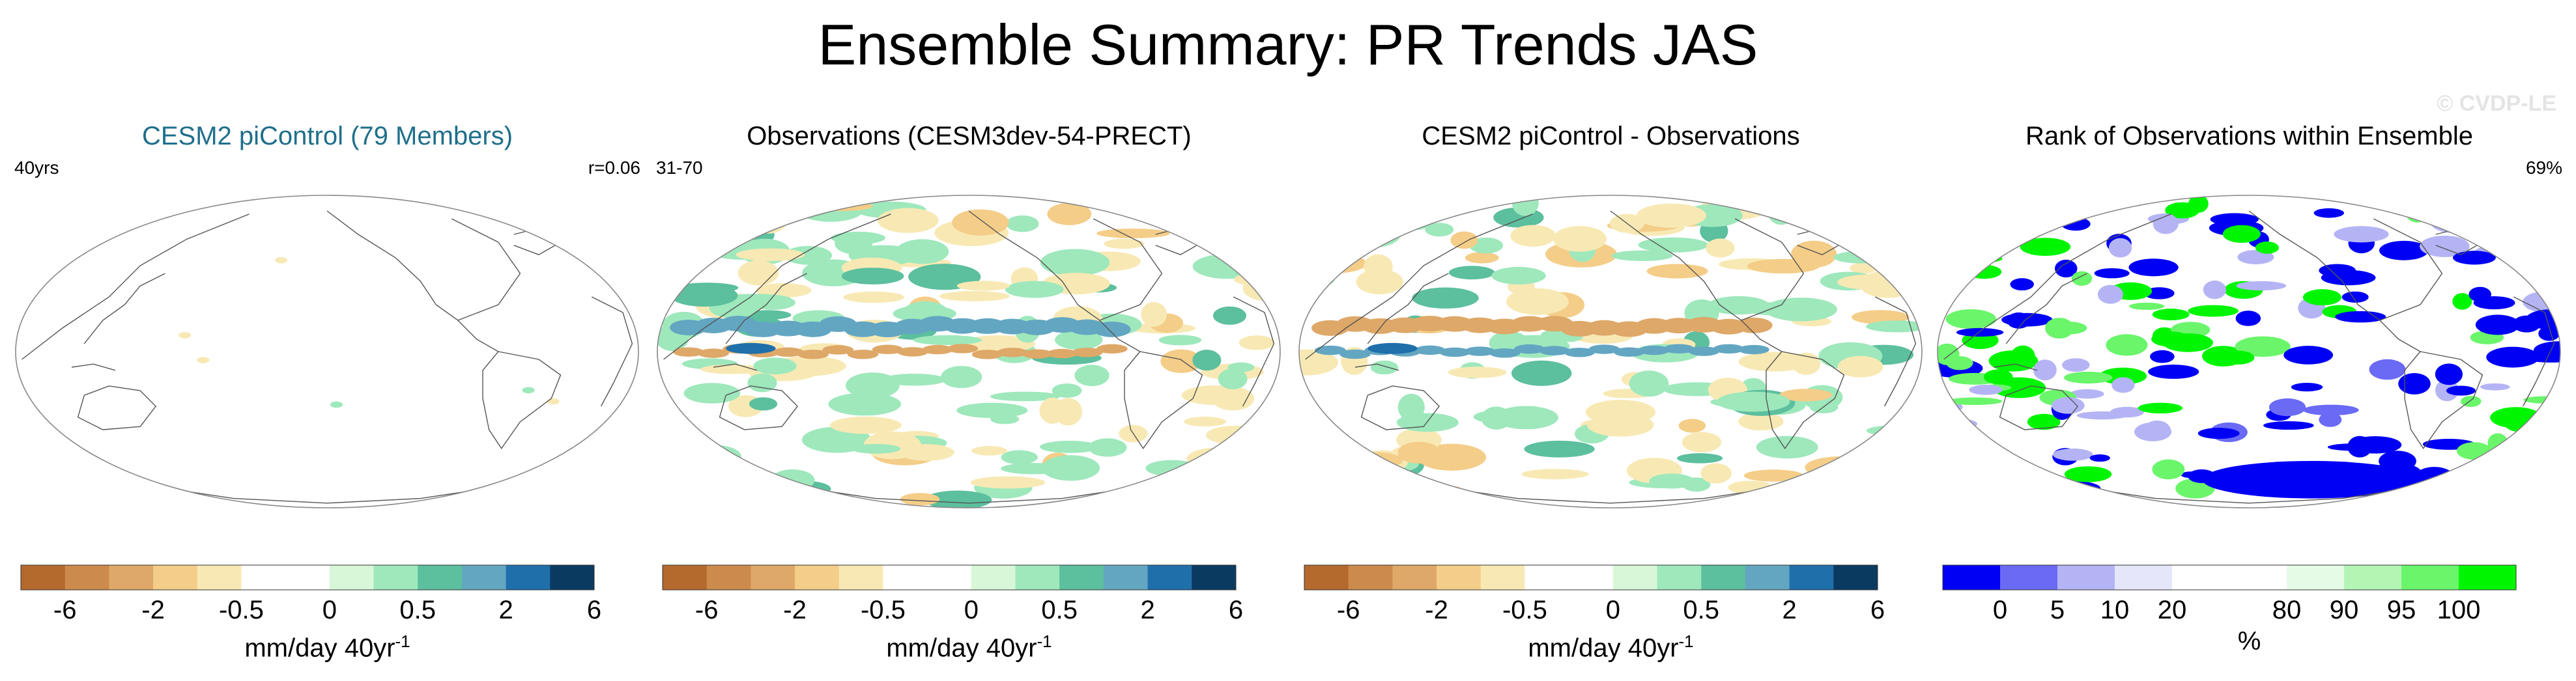 The image size is (2576, 681). What do you see at coordinates (505, 610) in the screenshot?
I see `colorbar-tick-label: 2` at bounding box center [505, 610].